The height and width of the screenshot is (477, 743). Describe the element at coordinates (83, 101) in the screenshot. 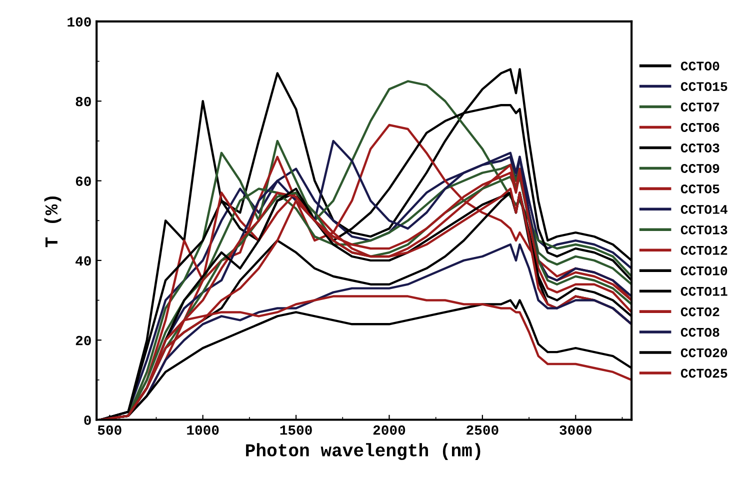

I see `y-tick-label: 80` at that location.